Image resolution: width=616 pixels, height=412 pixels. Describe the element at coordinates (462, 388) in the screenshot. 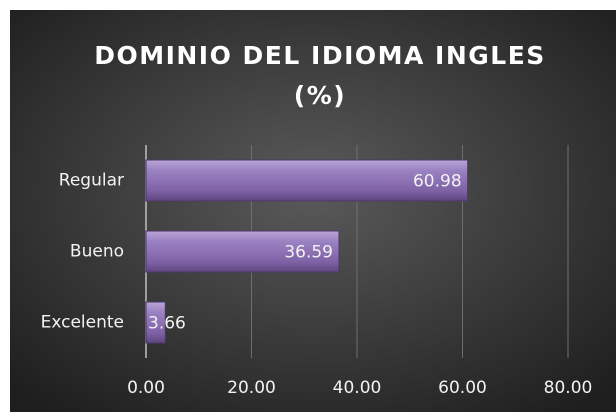

I see `x-tick-label: 60.00` at that location.